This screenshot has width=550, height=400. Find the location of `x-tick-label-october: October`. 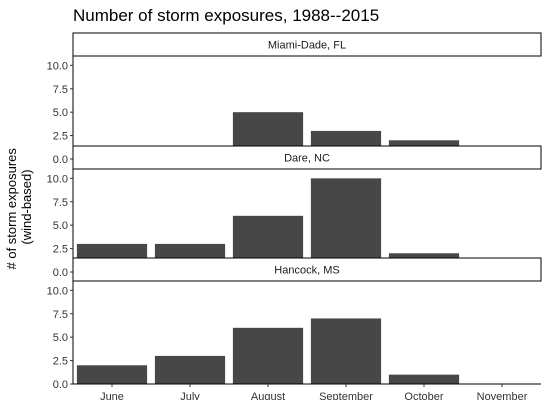

x-tick-label-october: October is located at coordinates (423, 395).